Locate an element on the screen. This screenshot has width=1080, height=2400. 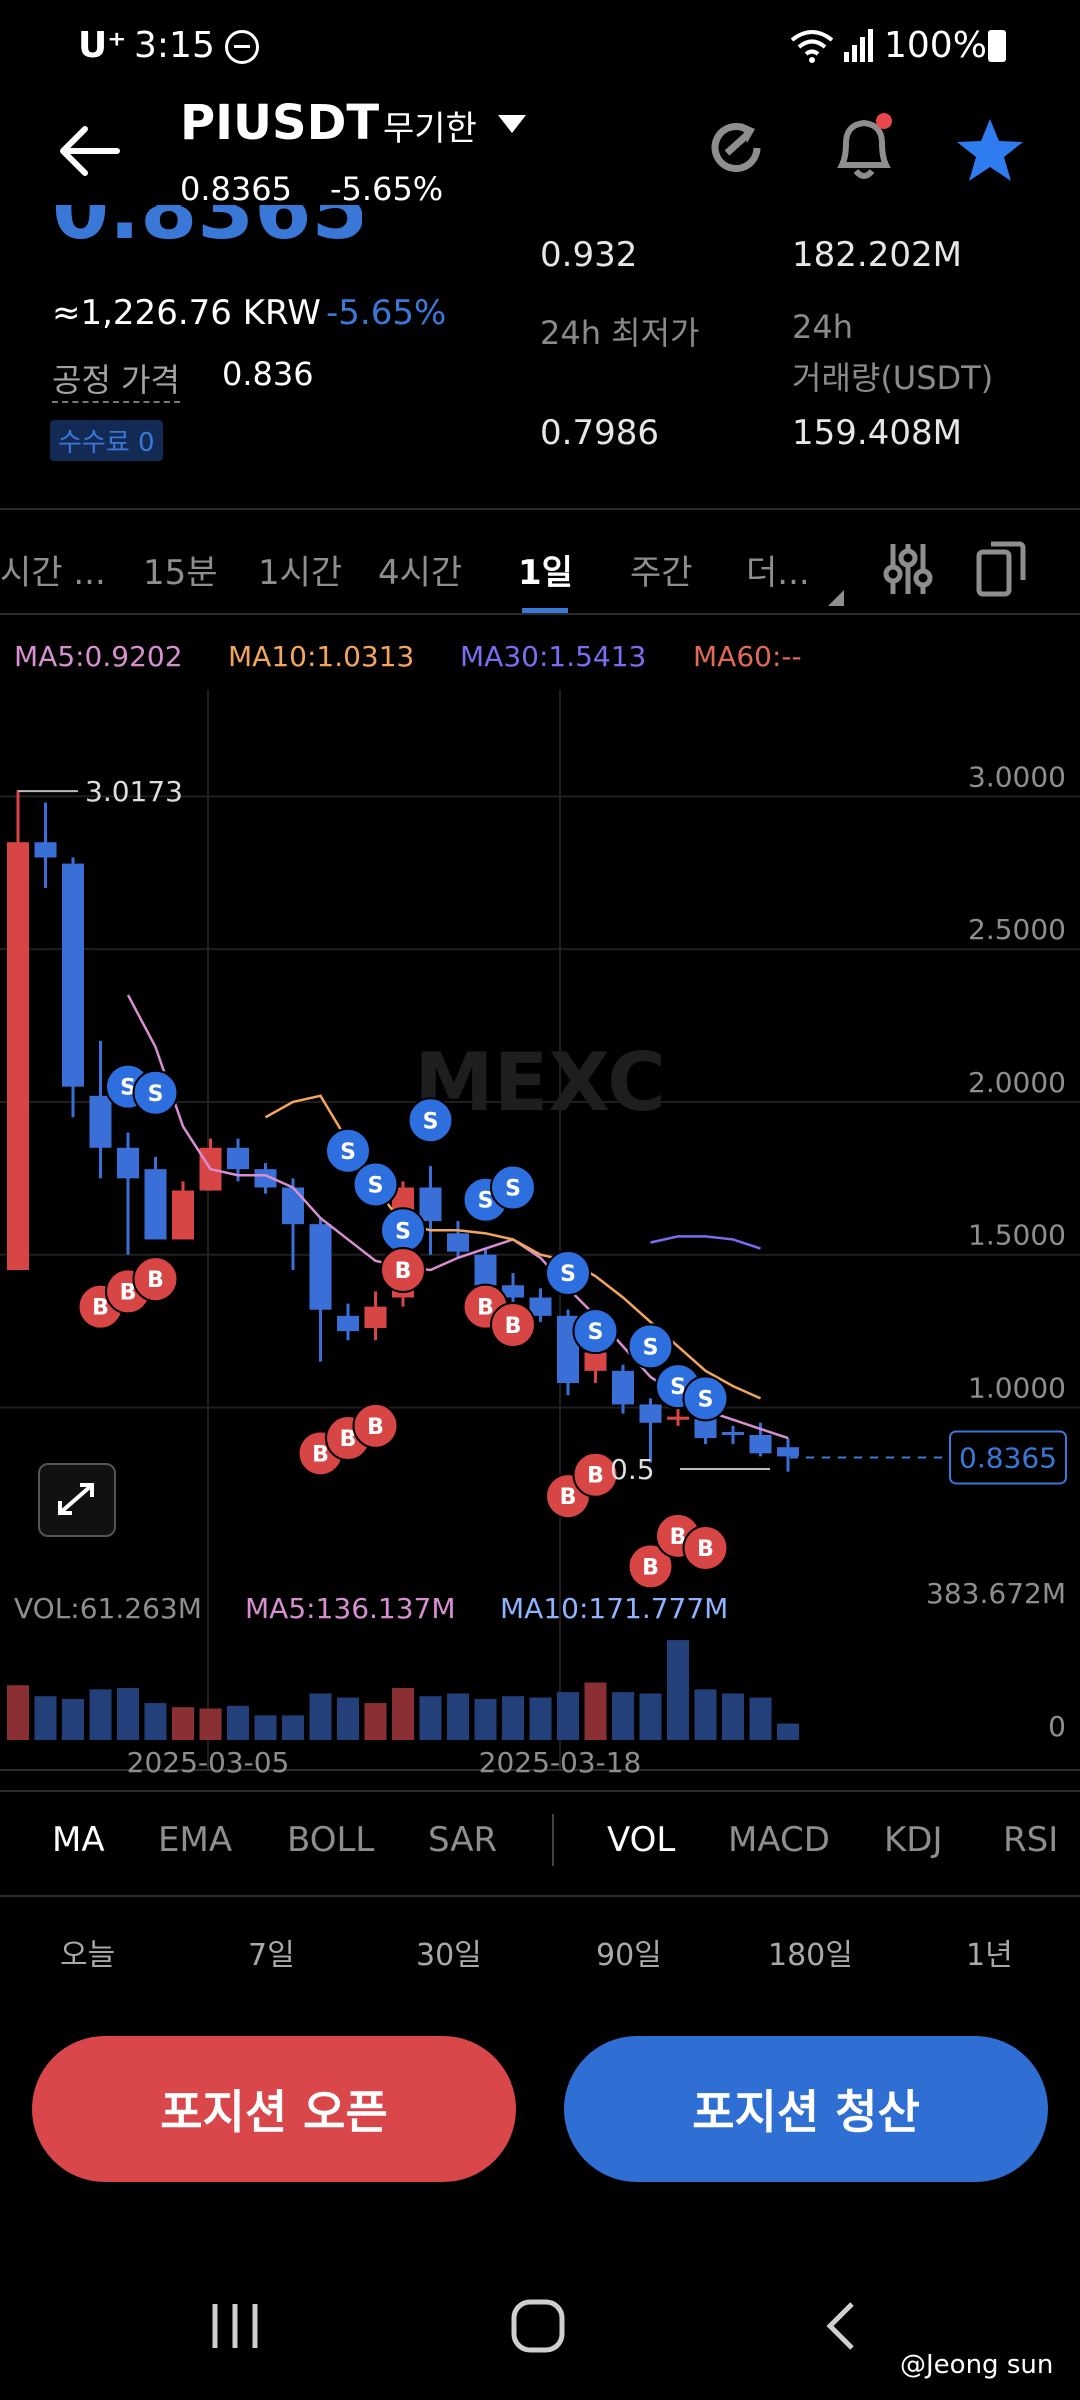
back-icon is located at coordinates (842, 2326).